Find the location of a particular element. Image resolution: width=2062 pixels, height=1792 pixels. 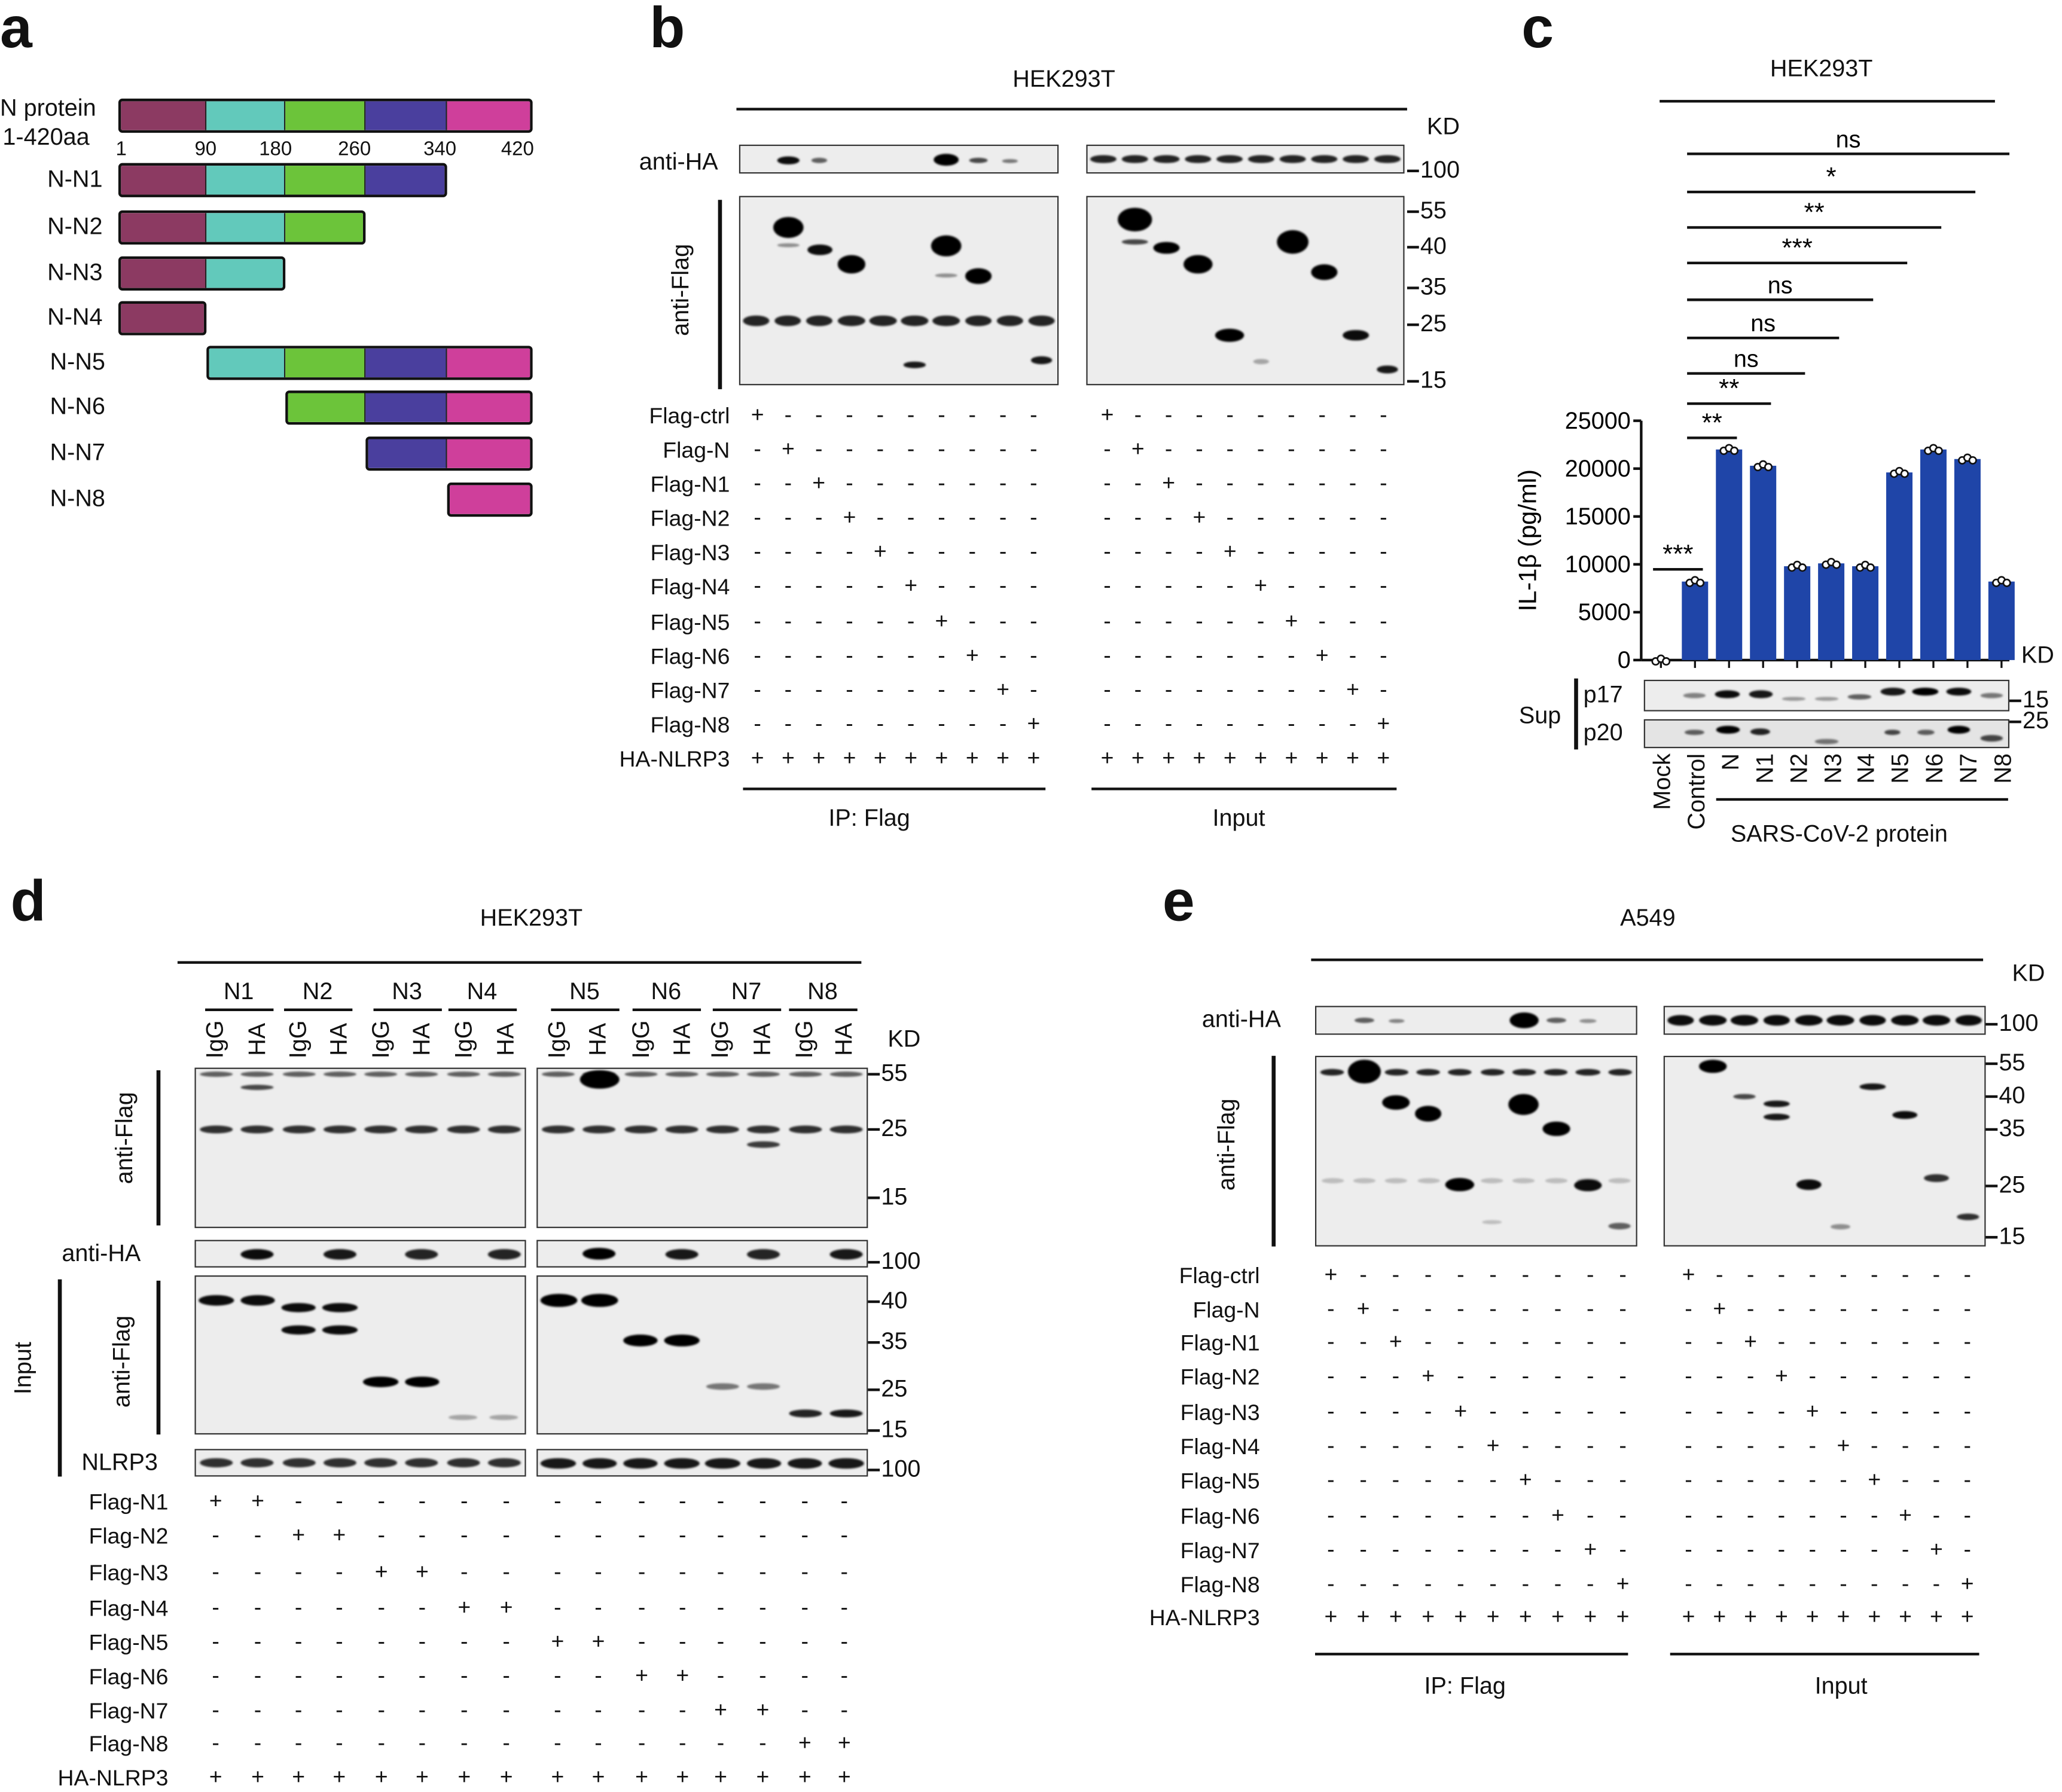

kd-label: KD is located at coordinates (2037, 655).